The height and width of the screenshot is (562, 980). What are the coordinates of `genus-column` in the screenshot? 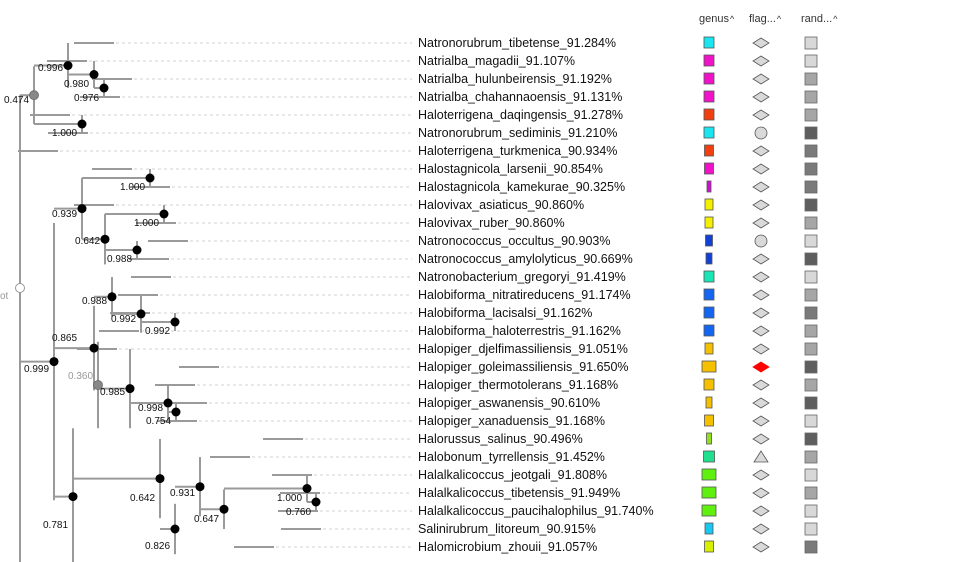 It's located at (709, 294).